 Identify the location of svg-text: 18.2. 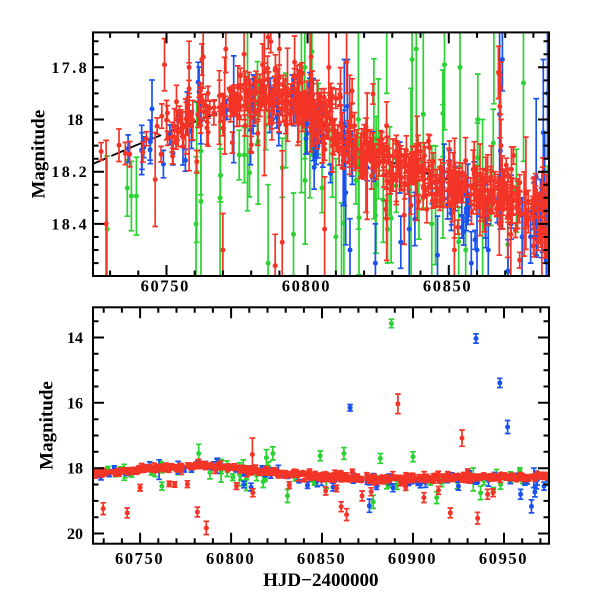
(70, 172).